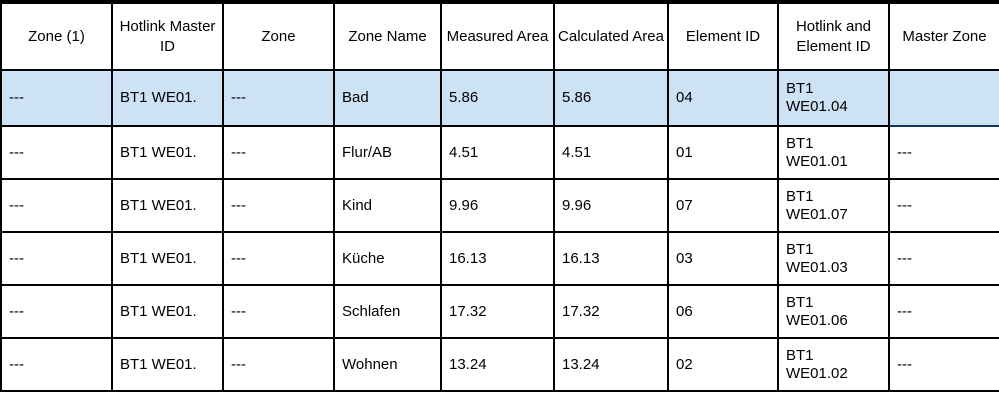  What do you see at coordinates (387, 258) in the screenshot?
I see `cell-zone-name: Küche` at bounding box center [387, 258].